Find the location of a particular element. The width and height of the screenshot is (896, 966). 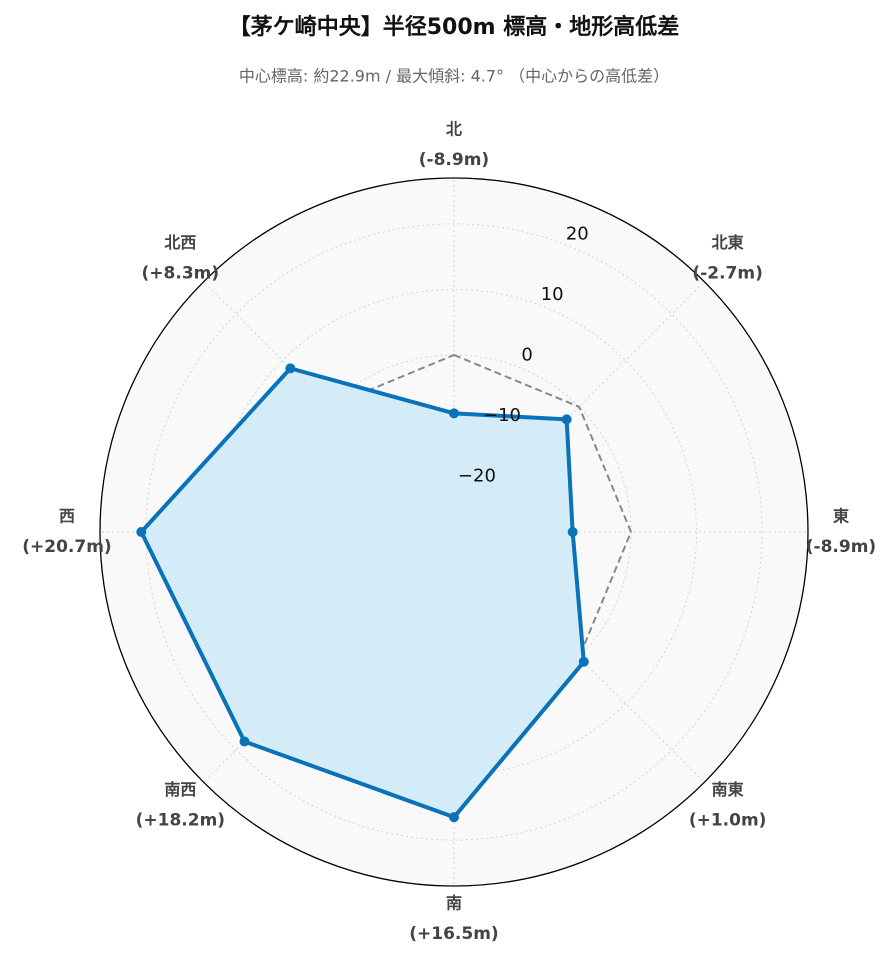

category-label: 北 is located at coordinates (454, 129).